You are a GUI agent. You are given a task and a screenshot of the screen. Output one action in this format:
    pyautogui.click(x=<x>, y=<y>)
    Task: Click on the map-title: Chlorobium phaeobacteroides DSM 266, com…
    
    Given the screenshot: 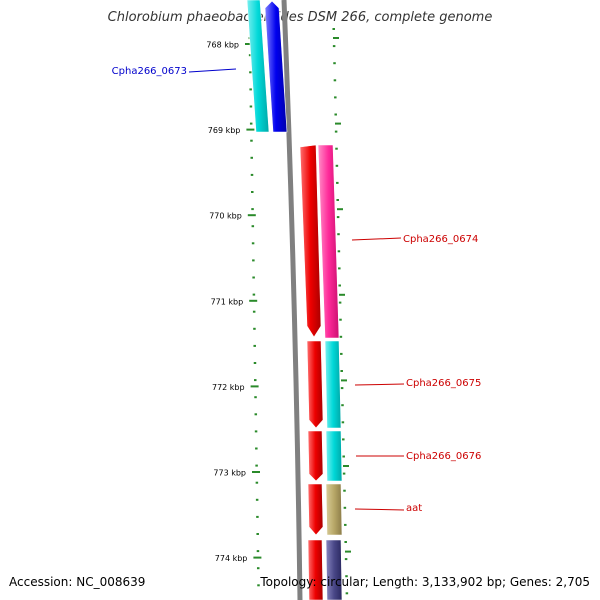 What is the action you would take?
    pyautogui.click(x=300, y=17)
    